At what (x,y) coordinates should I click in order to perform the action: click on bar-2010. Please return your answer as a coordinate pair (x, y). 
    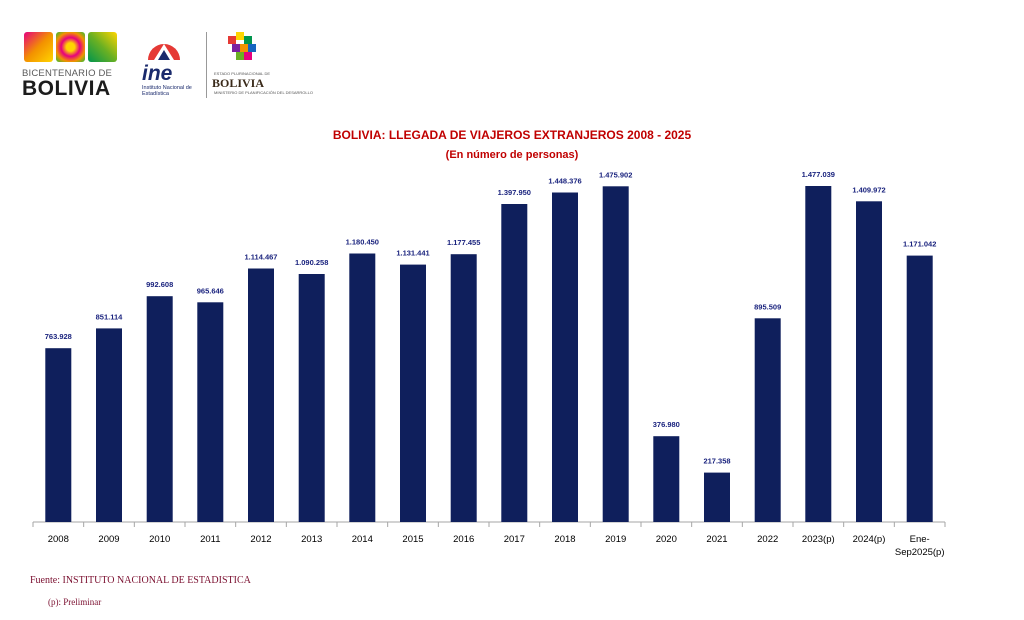
    Looking at the image, I should click on (159, 409).